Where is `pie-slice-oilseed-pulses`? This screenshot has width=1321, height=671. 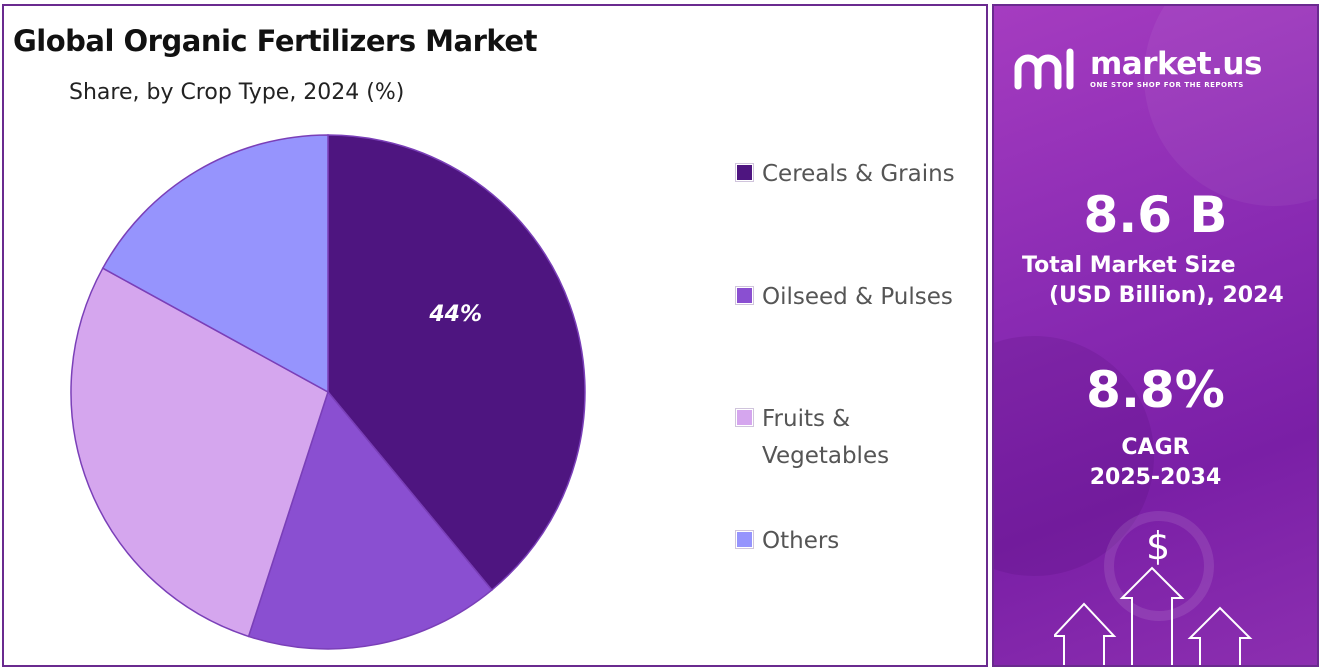 pie-slice-oilseed-pulses is located at coordinates (370, 520).